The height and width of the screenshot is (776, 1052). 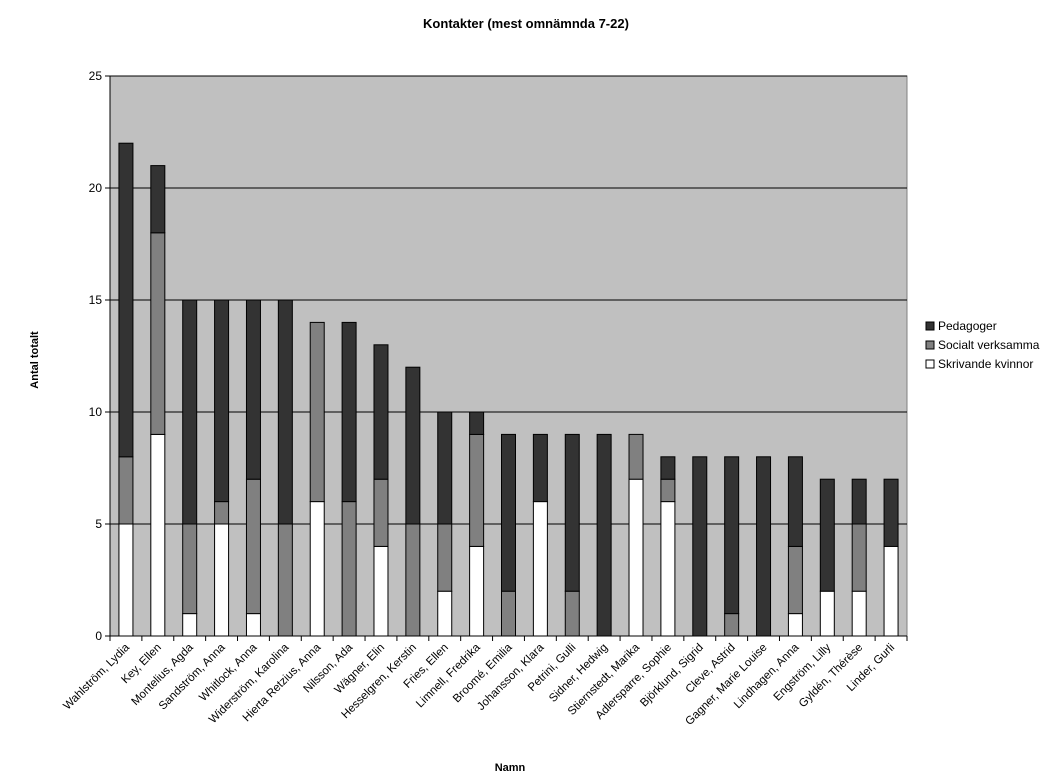 I want to click on legend-label: Skrivande kvinnor, so click(x=985, y=364).